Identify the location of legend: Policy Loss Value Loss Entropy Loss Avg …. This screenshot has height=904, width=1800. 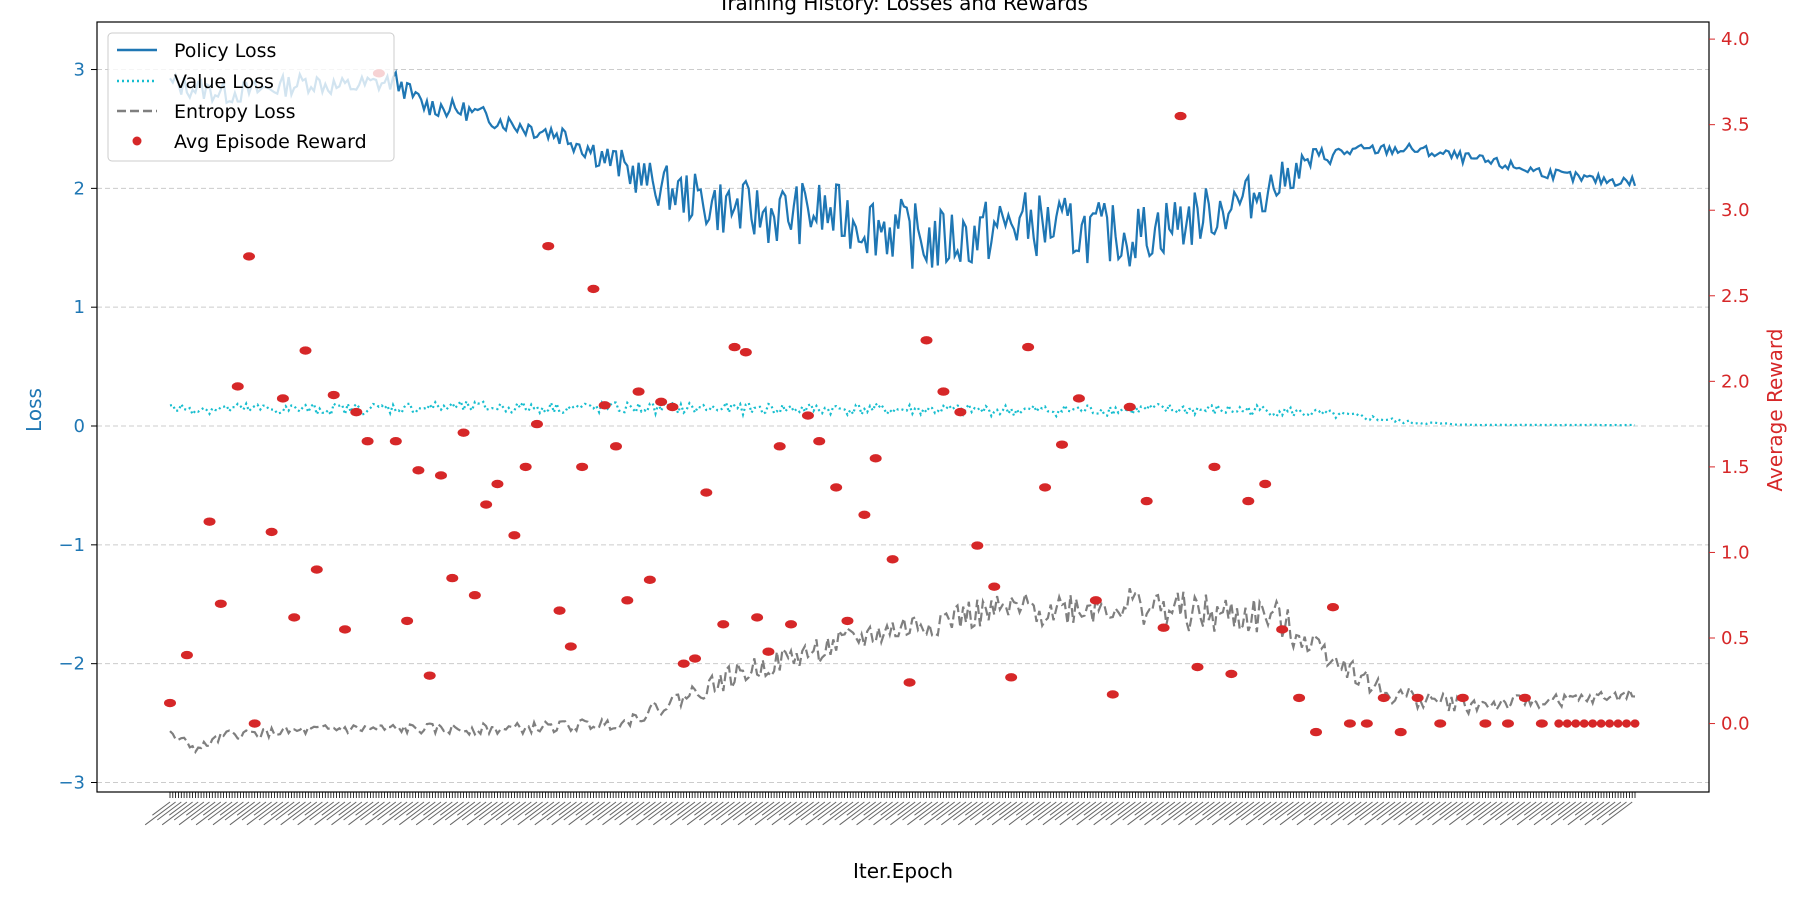
(251, 97).